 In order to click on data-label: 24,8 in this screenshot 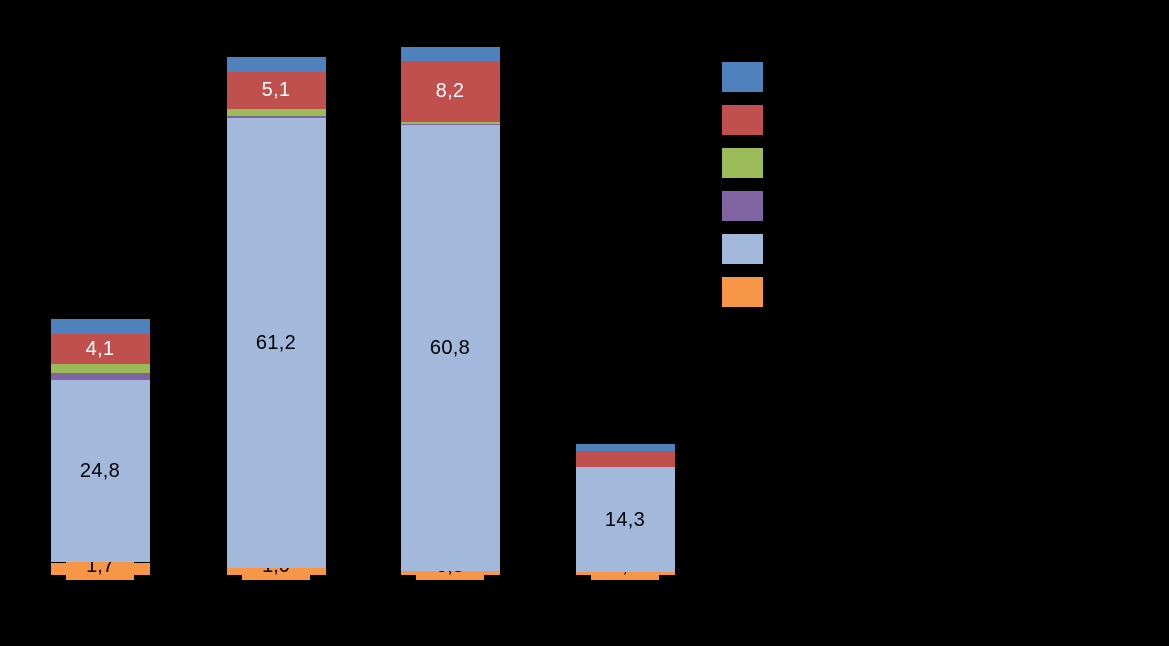, I will do `click(100, 471)`.